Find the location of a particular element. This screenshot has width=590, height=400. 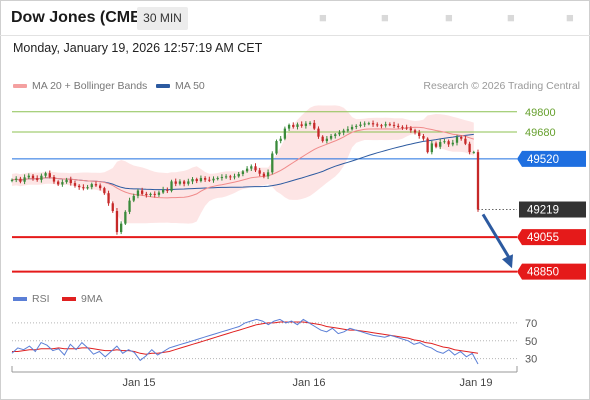

chart-settings-icon: ■ is located at coordinates (323, 17).